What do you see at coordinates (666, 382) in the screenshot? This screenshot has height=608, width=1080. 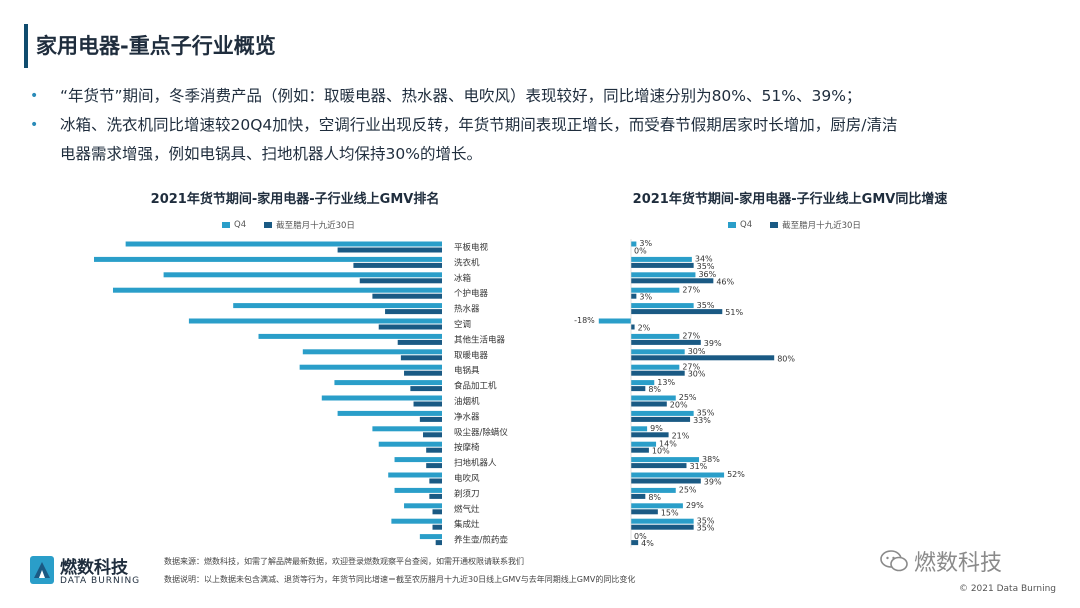 I see `growth-value-label-q4: 13%` at bounding box center [666, 382].